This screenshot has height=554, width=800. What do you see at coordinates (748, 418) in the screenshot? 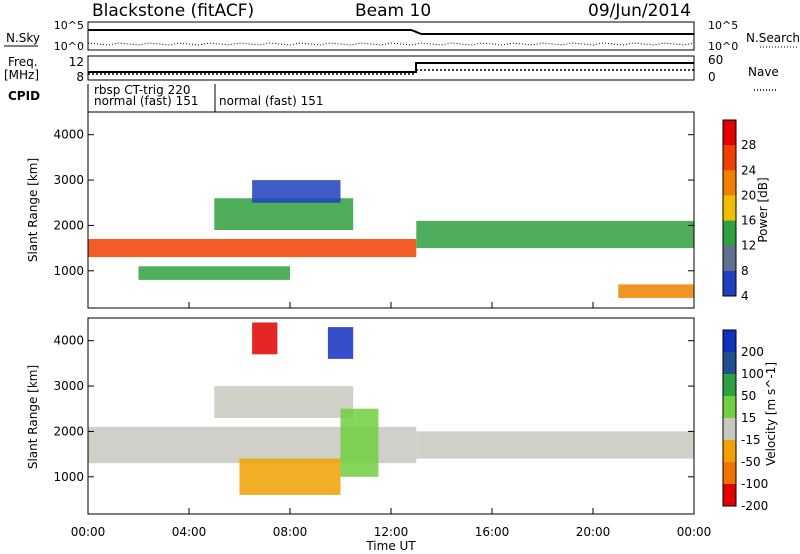
I see `velocity-colorbar-tick-3: 15` at bounding box center [748, 418].